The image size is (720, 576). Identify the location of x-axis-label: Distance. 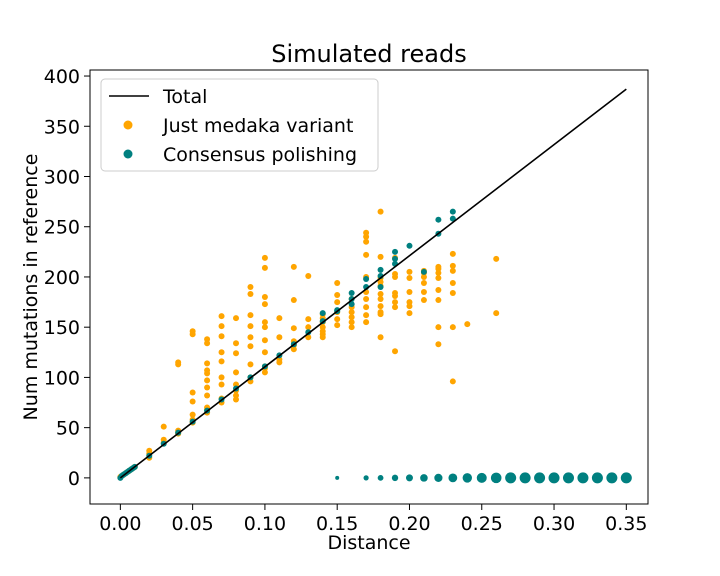
(368, 543).